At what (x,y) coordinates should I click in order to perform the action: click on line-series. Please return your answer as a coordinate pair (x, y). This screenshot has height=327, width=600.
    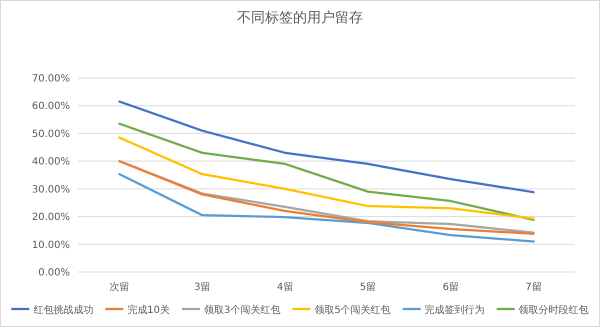
    Looking at the image, I should click on (326, 208).